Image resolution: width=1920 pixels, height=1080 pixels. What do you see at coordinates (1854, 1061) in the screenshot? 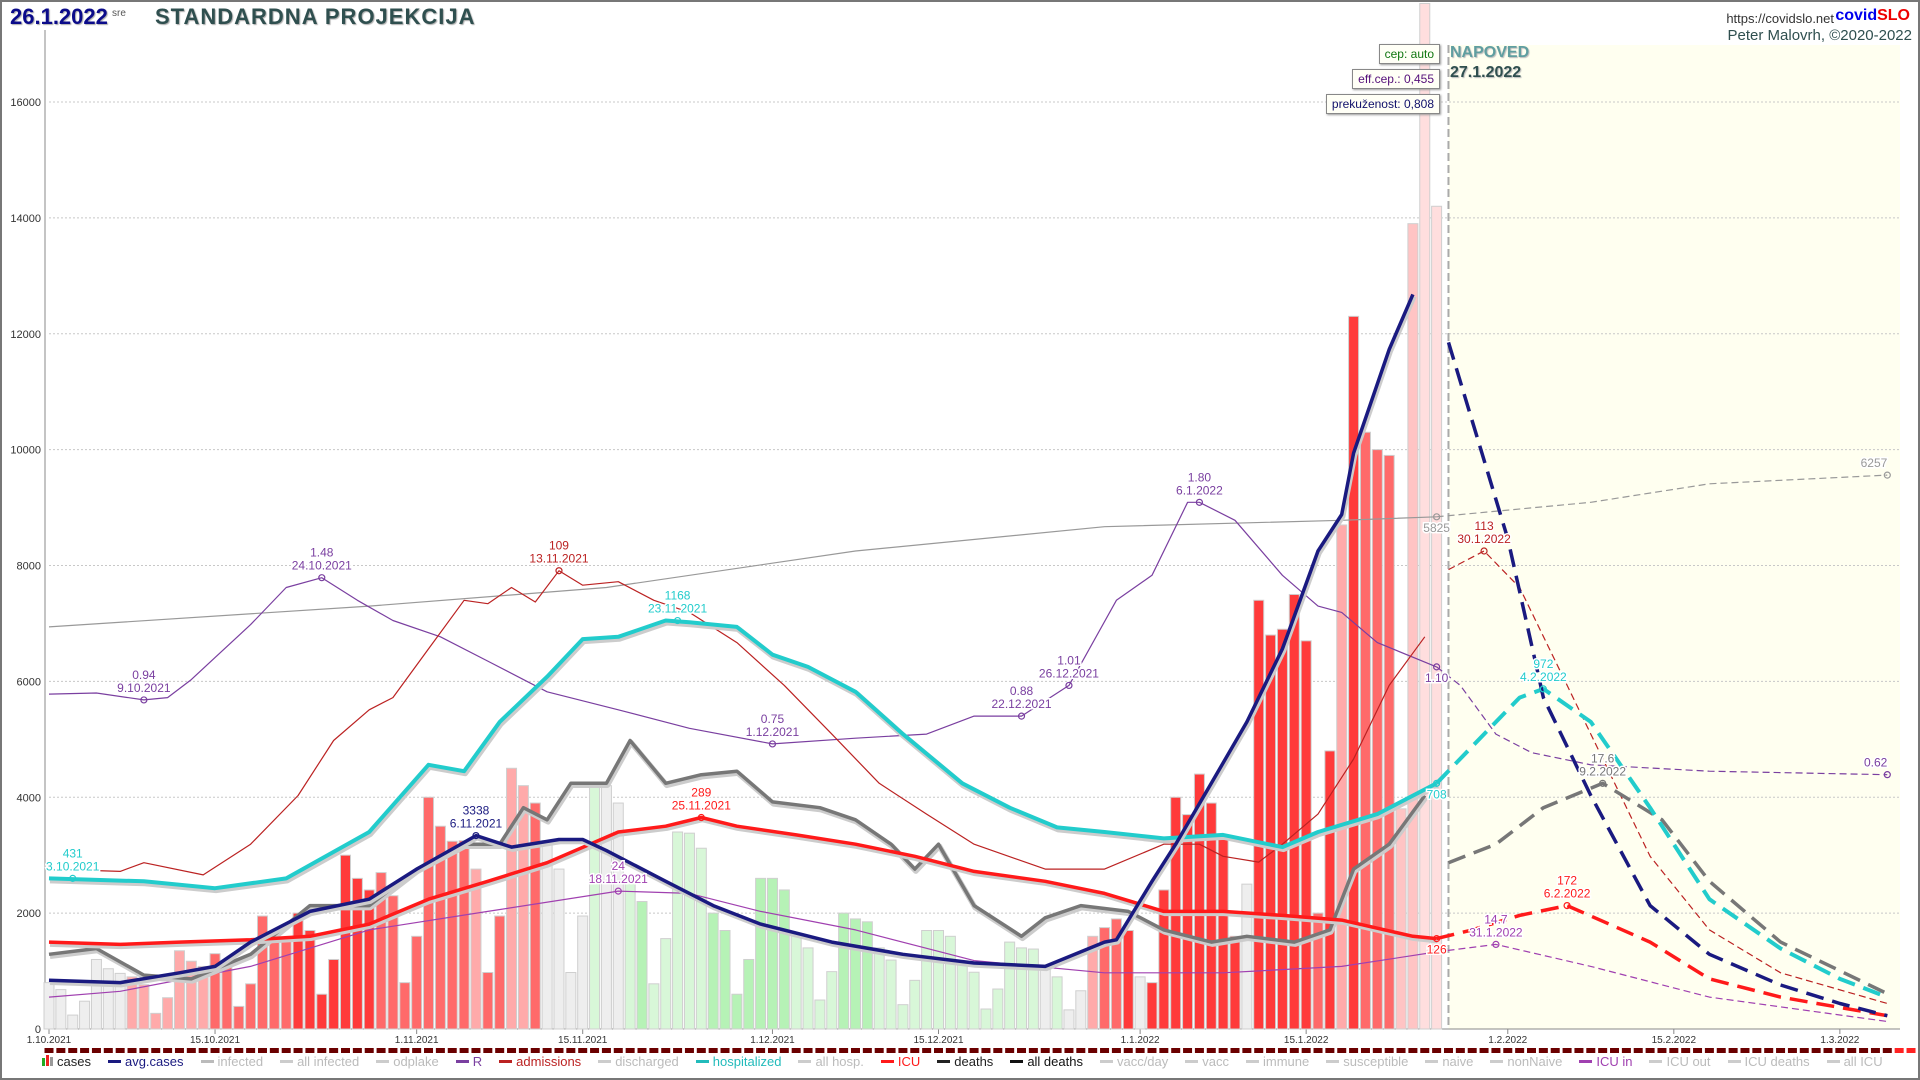
I see `legend-item: all ICU` at bounding box center [1854, 1061].